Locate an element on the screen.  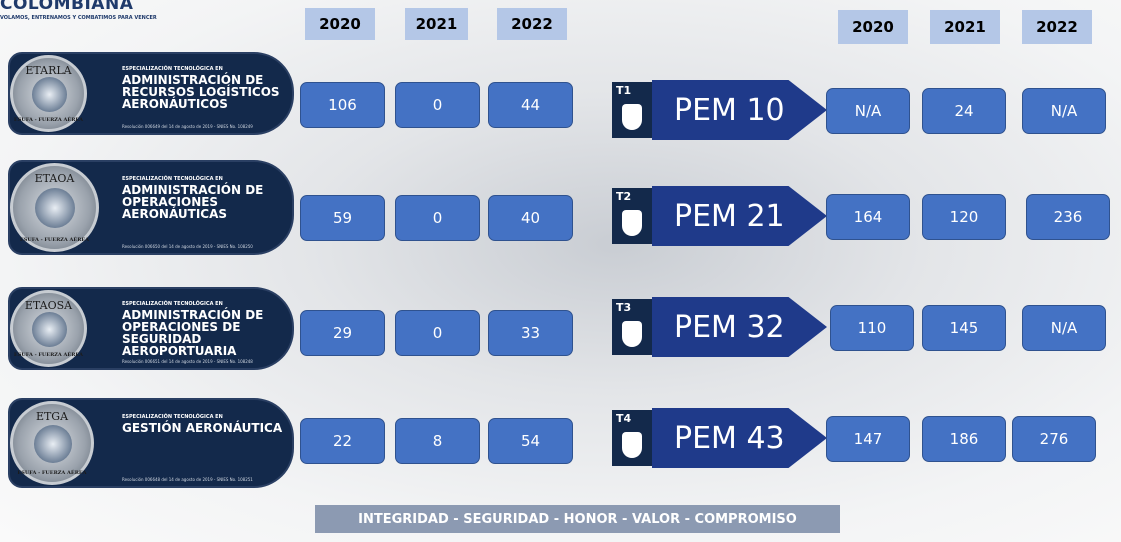
tier-tag: T2 is located at coordinates (633, 216).